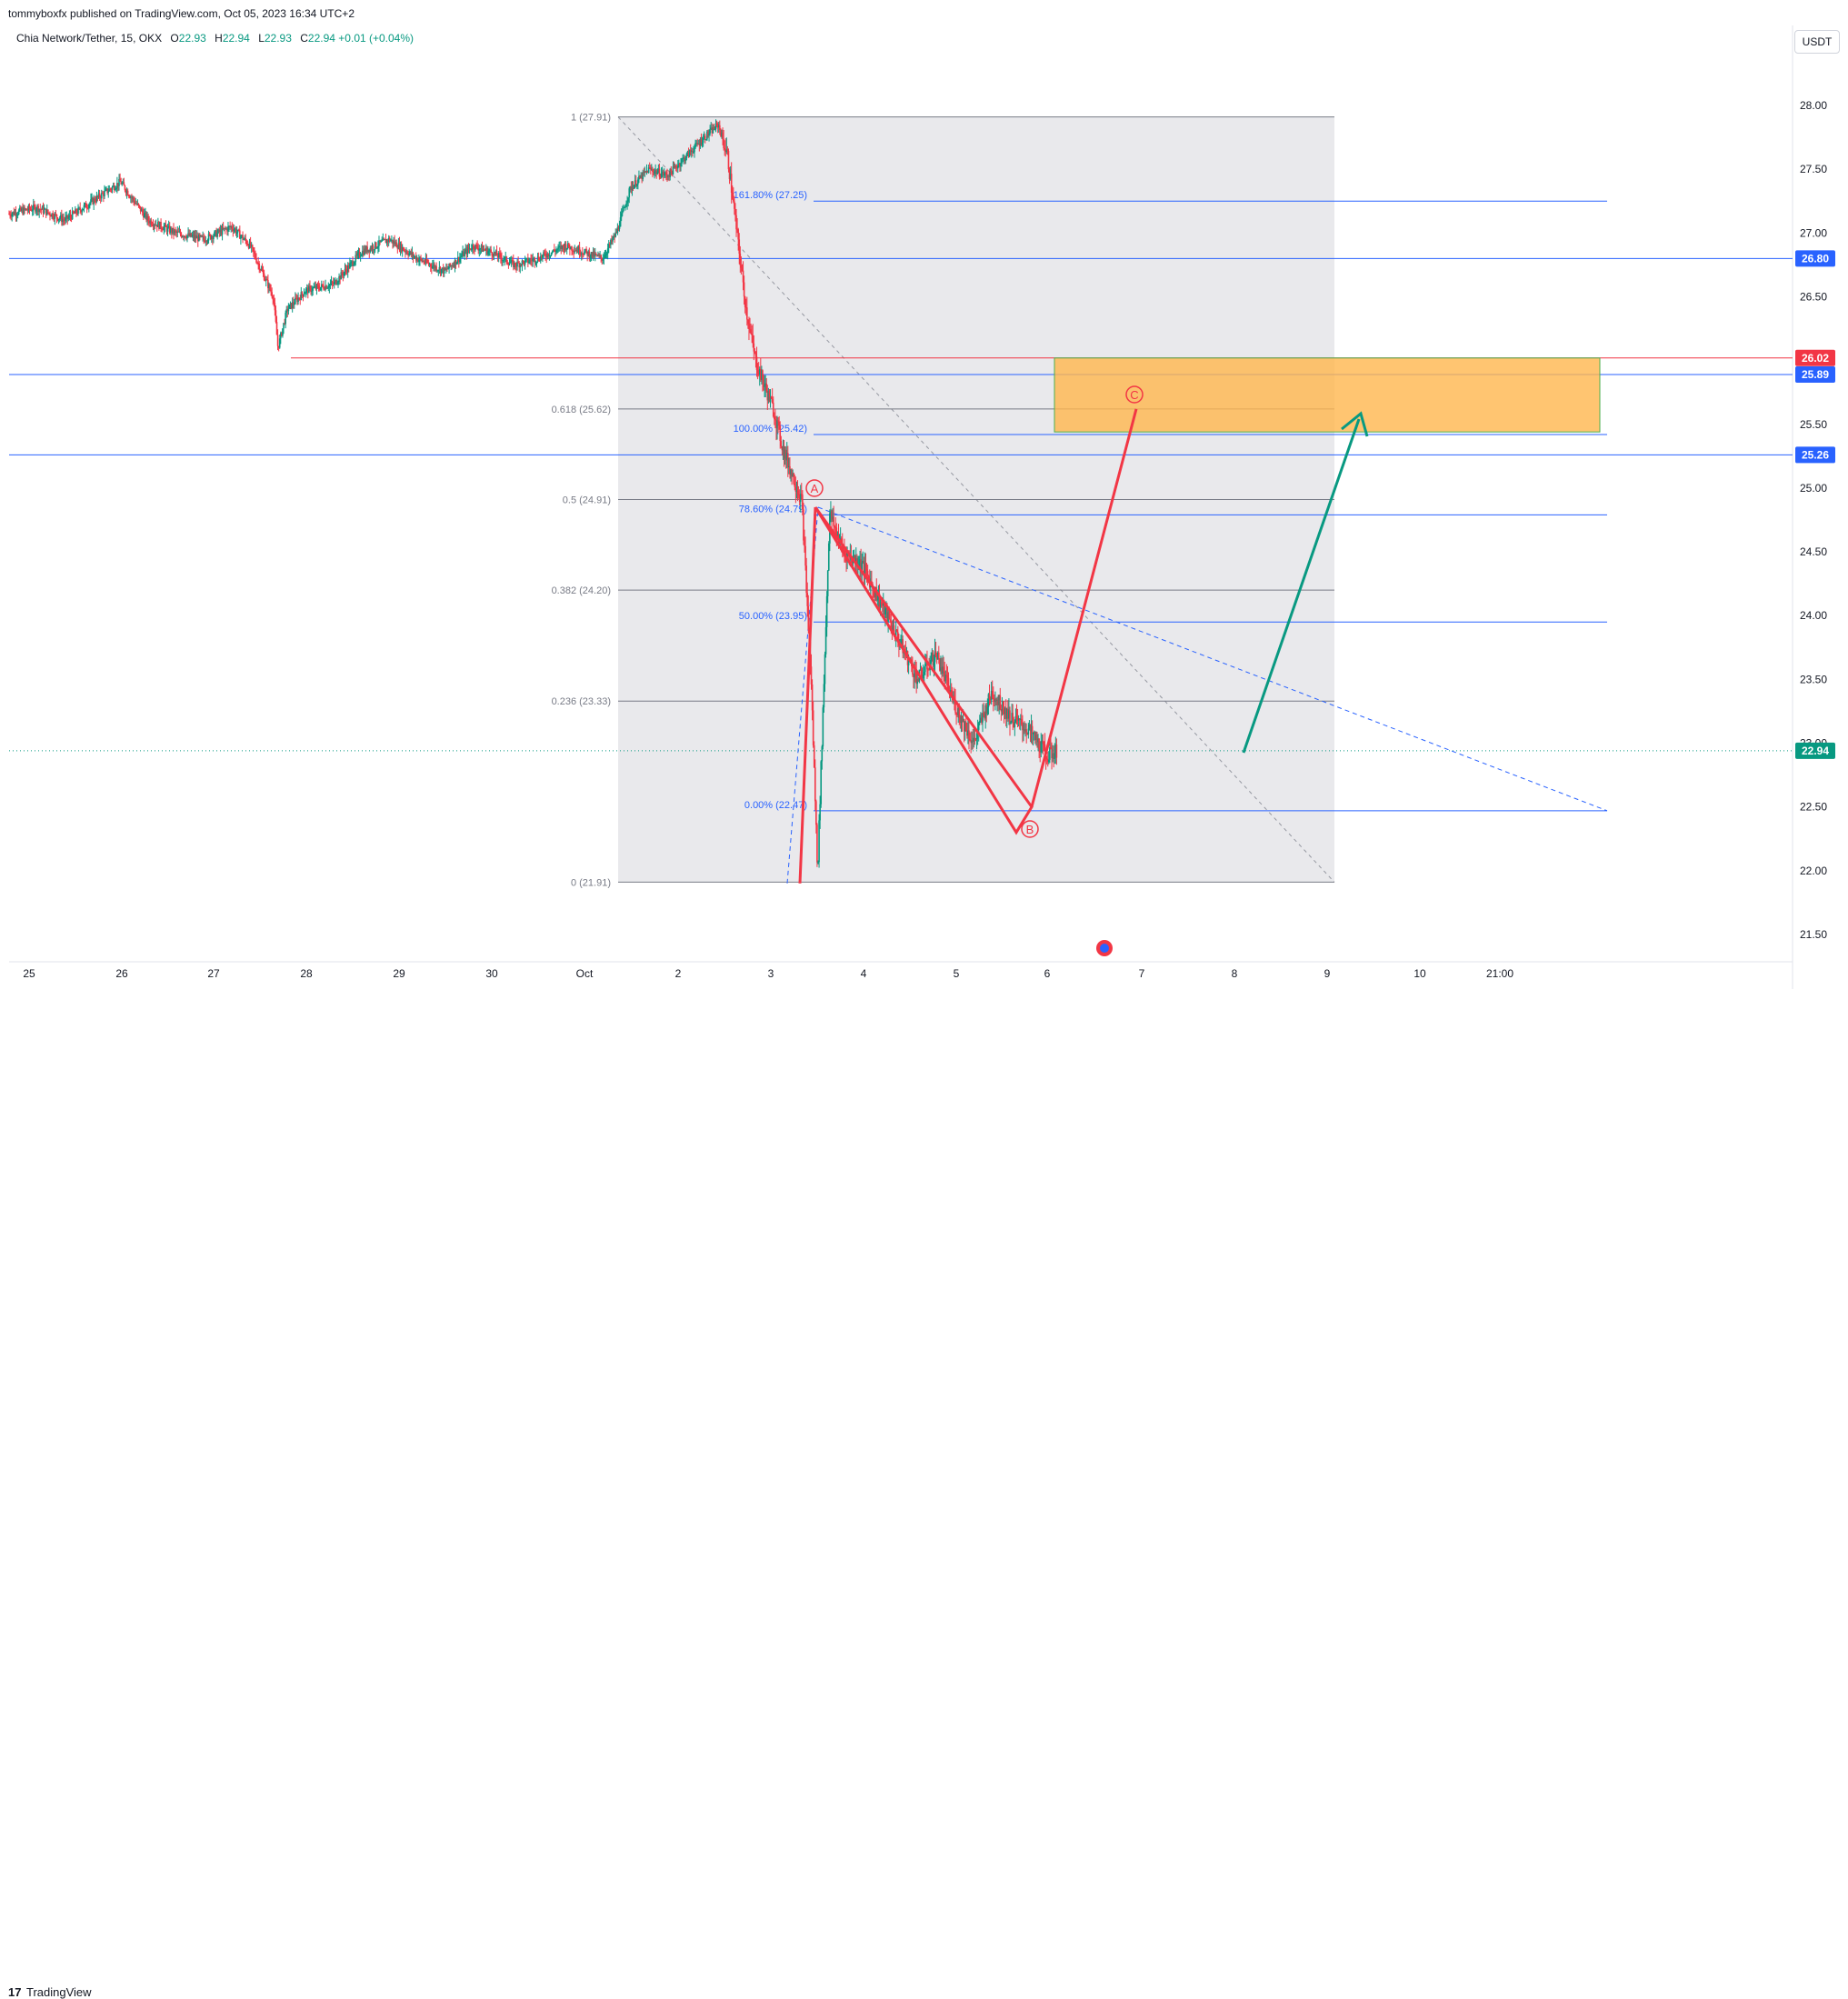 The width and height of the screenshot is (1848, 1999). I want to click on fib-level-label: 0.236 (23.33), so click(581, 701).